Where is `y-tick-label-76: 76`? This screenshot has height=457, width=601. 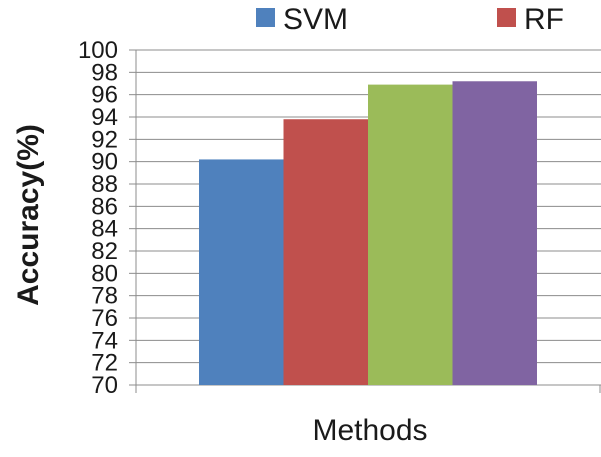 y-tick-label-76: 76 is located at coordinates (104, 318).